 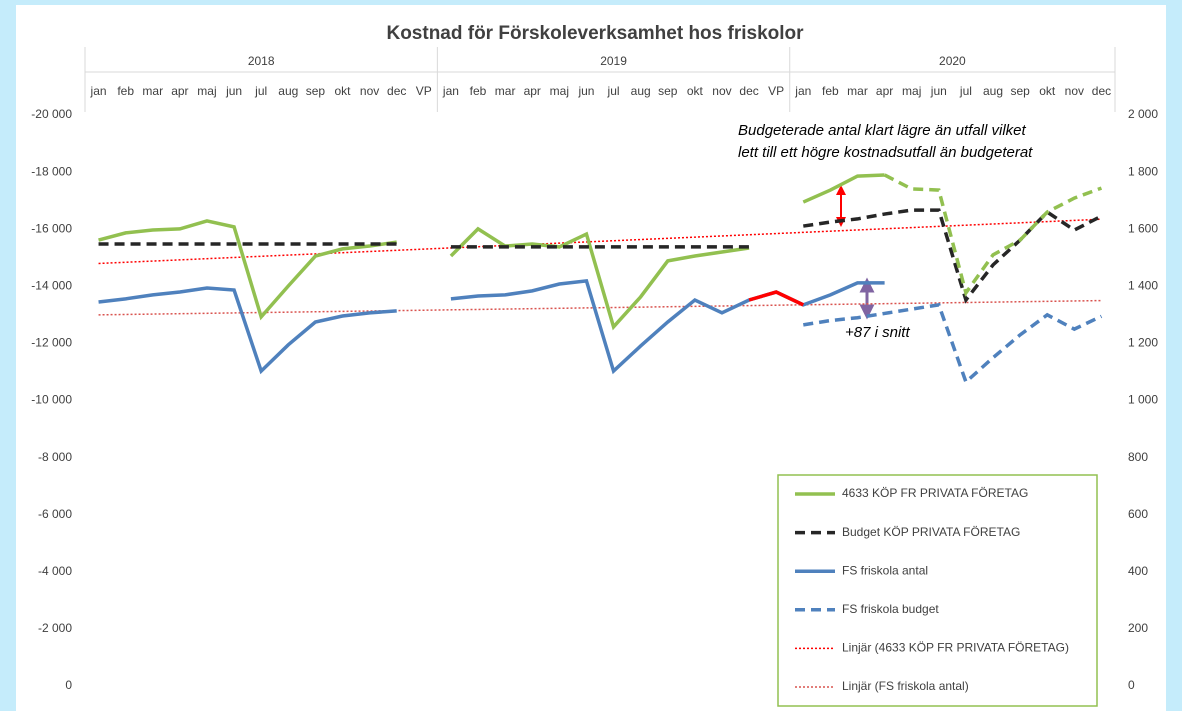 What do you see at coordinates (935, 493) in the screenshot?
I see `legend-label: 4633 KÖP FR PRIVATA FÖRETAG` at bounding box center [935, 493].